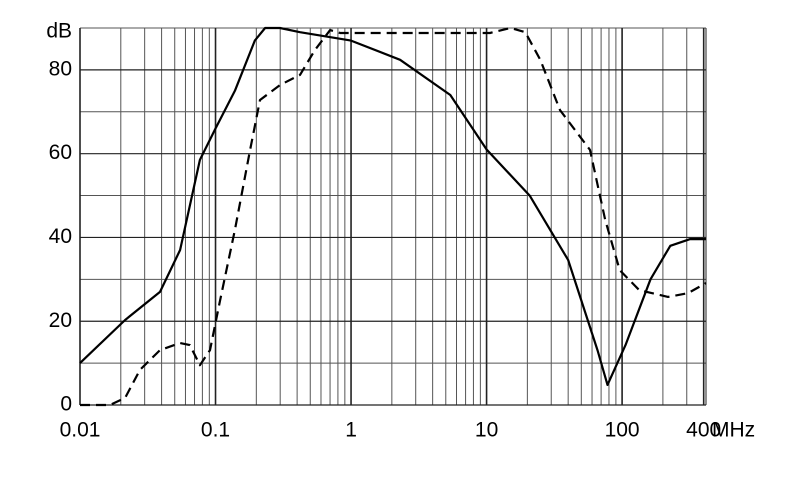 The image size is (790, 499). What do you see at coordinates (622, 430) in the screenshot?
I see `x-tick-label: 100` at bounding box center [622, 430].